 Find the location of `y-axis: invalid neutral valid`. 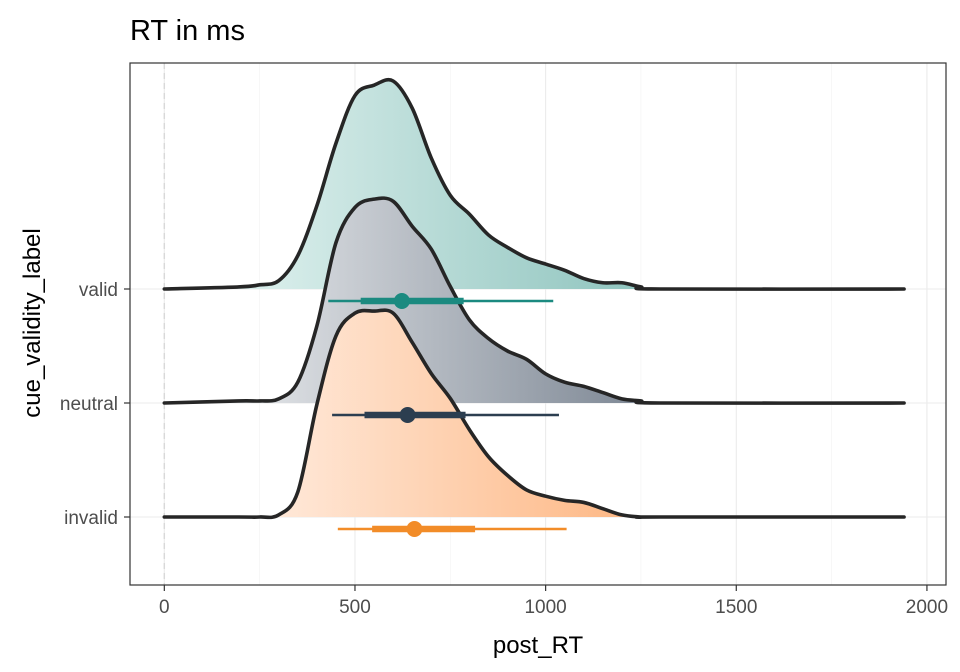

y-axis: invalid neutral valid is located at coordinates (95, 404).